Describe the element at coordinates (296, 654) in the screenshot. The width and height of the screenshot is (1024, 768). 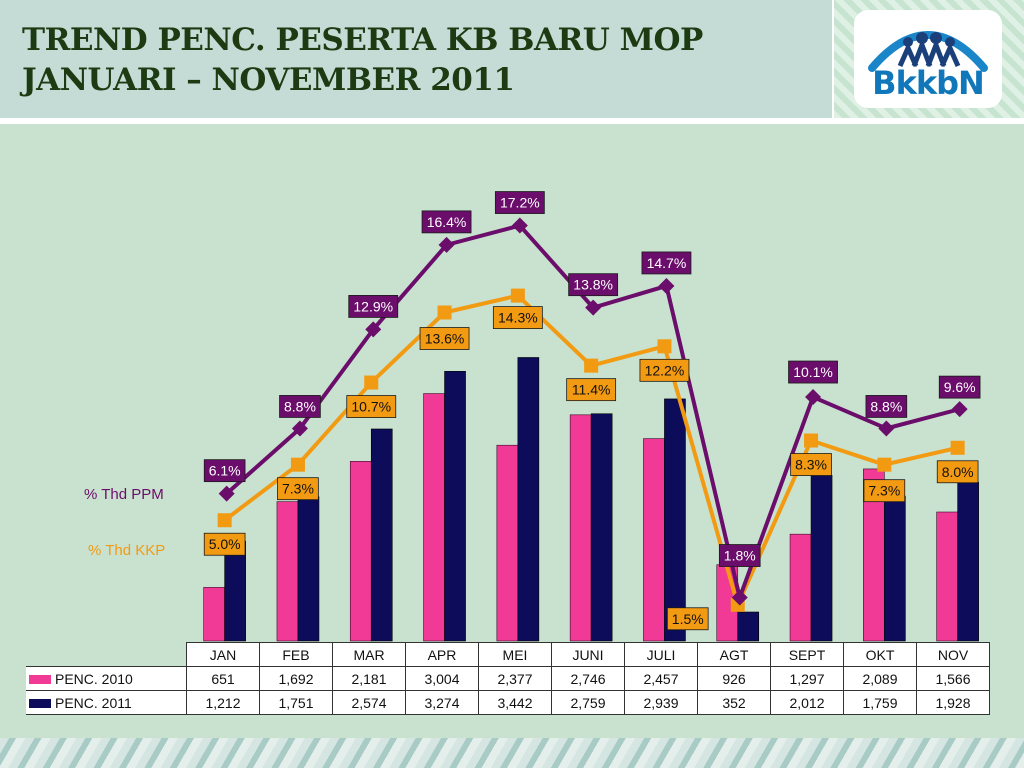
I see `table-header-cell: FEB` at that location.